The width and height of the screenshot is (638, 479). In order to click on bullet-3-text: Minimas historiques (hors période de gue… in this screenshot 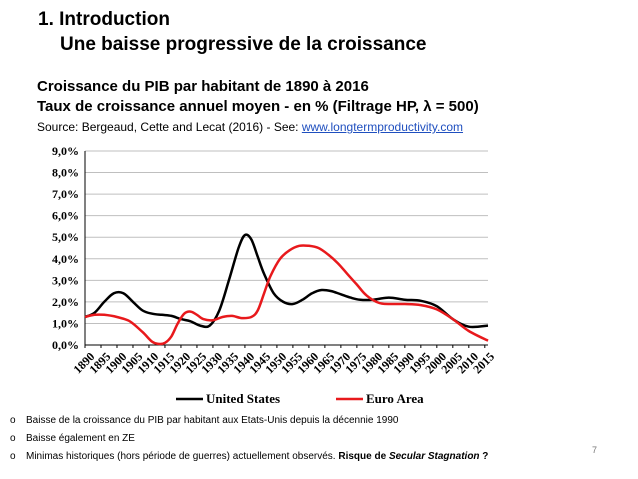, I will do `click(182, 456)`.